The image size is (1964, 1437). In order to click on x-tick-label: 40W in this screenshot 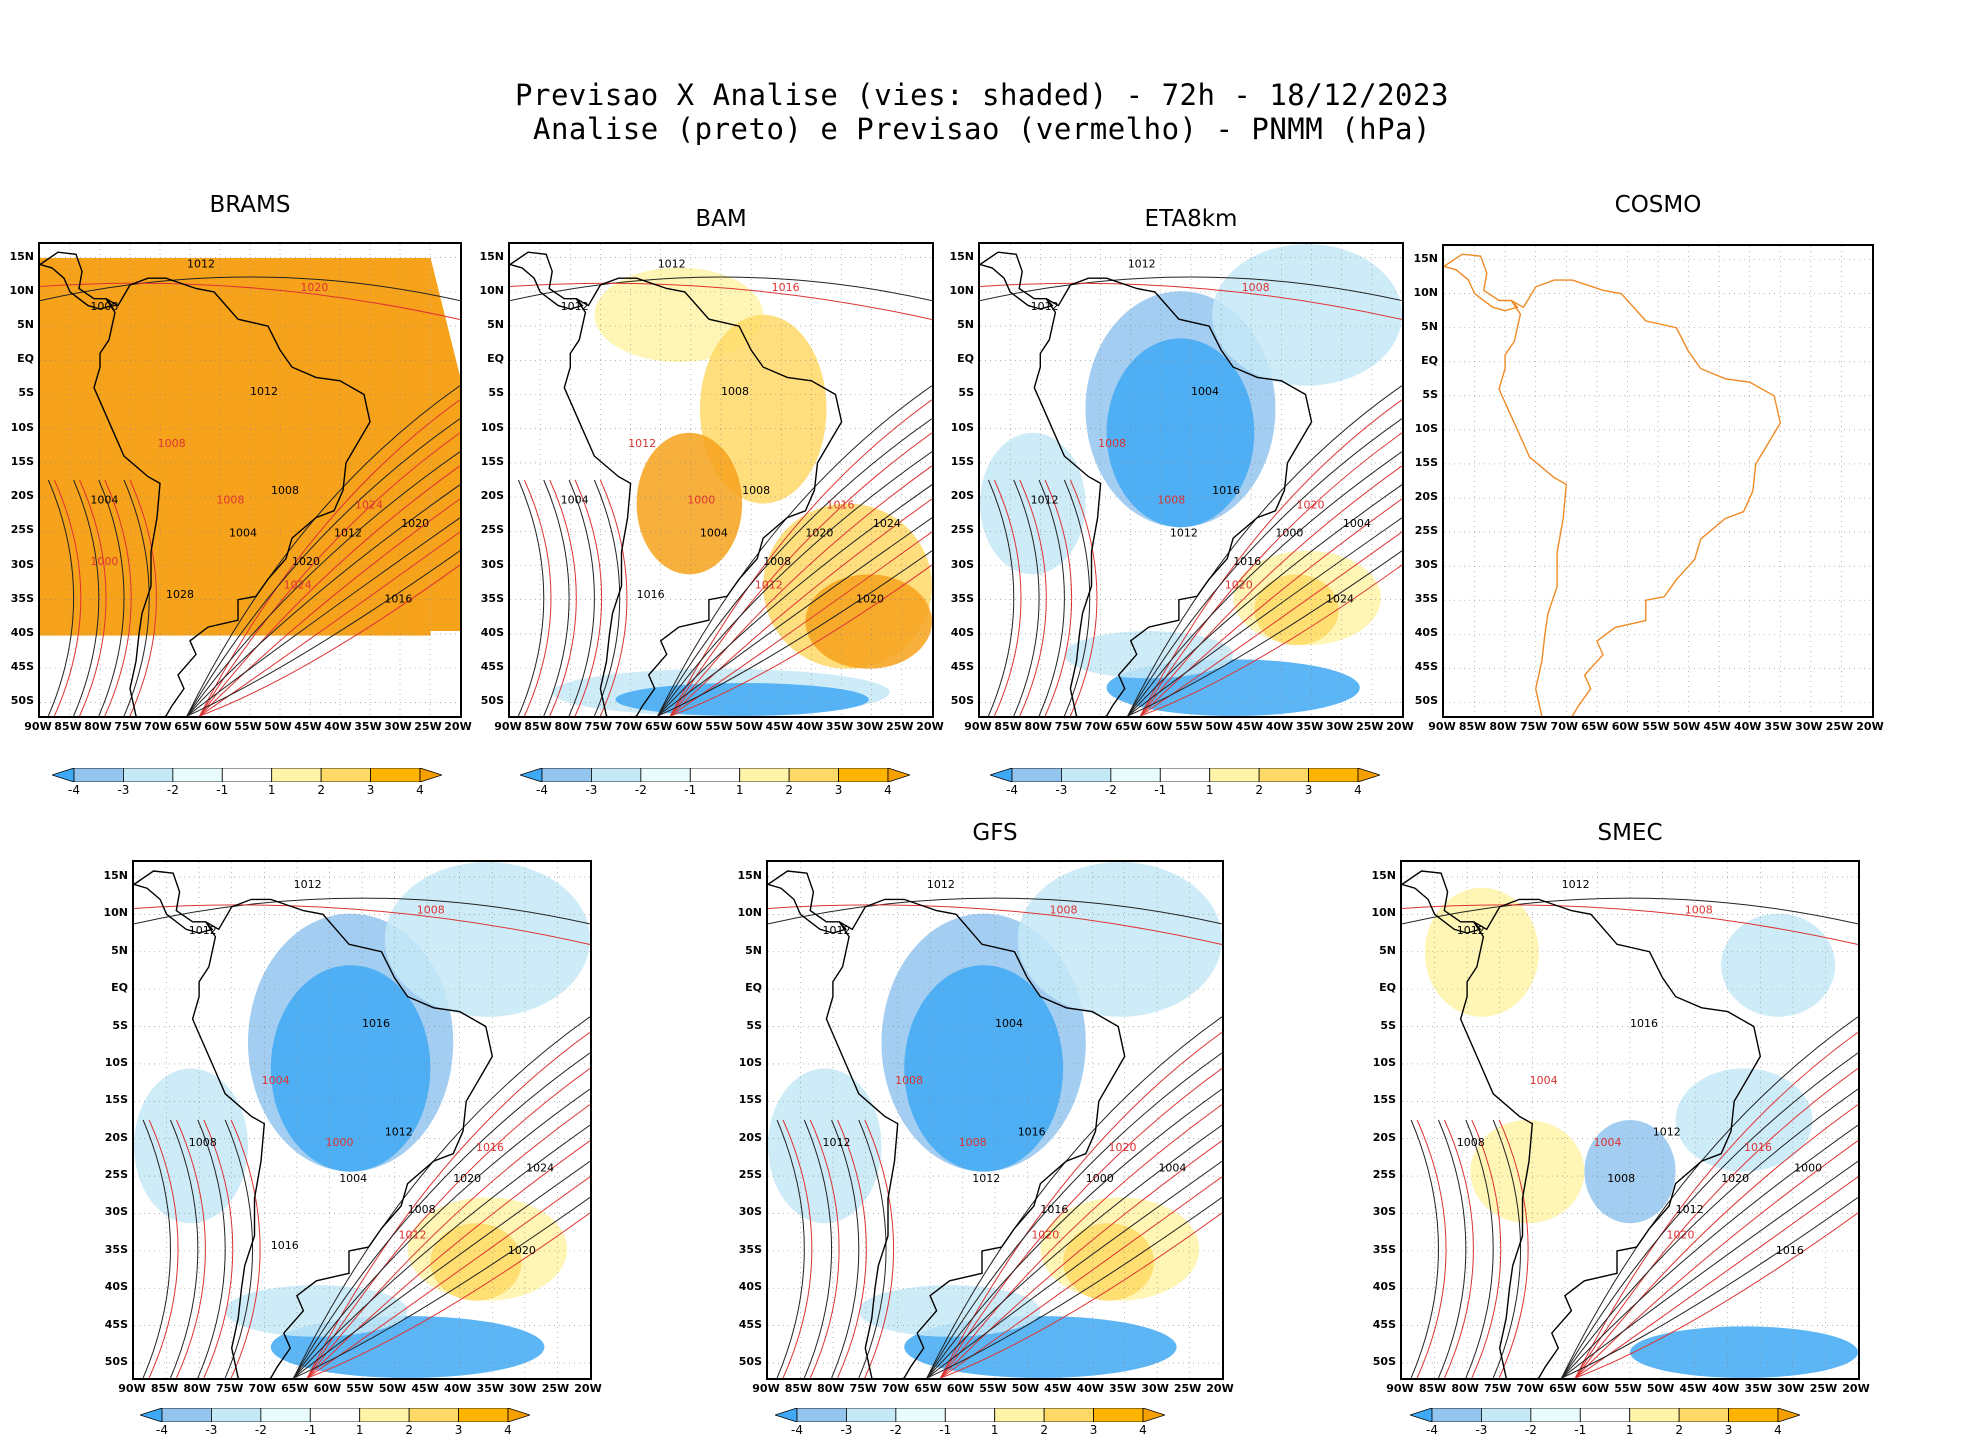, I will do `click(338, 726)`.